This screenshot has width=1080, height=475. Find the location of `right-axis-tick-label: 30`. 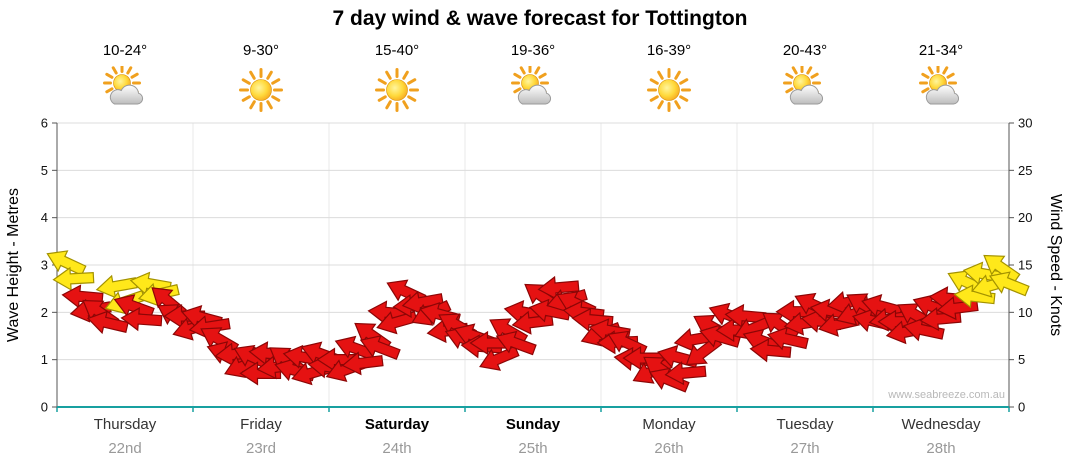

right-axis-tick-label: 30 is located at coordinates (1025, 123).